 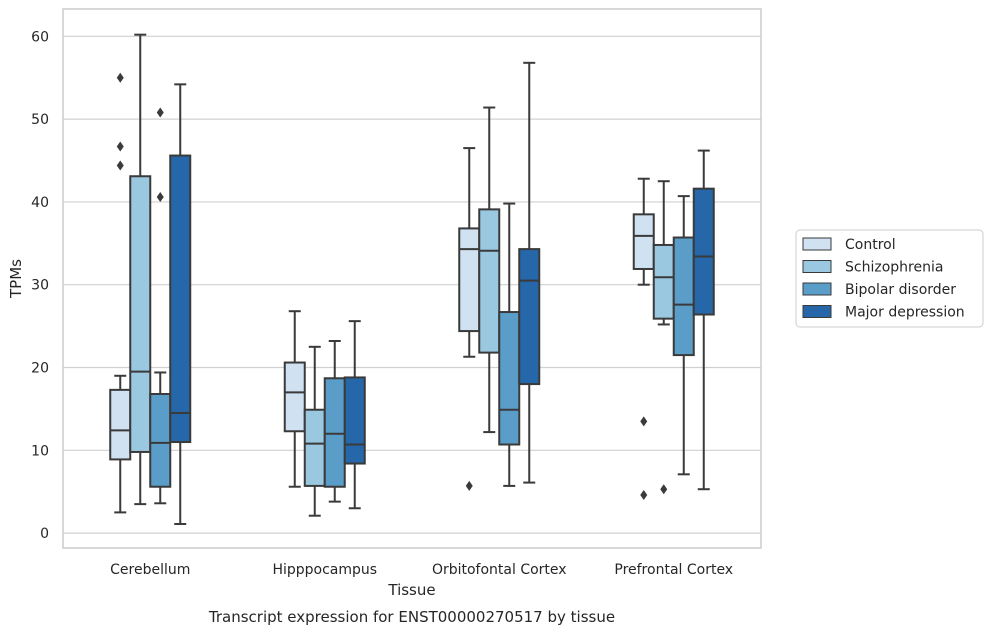 What do you see at coordinates (40, 369) in the screenshot?
I see `y-tick-label: 20` at bounding box center [40, 369].